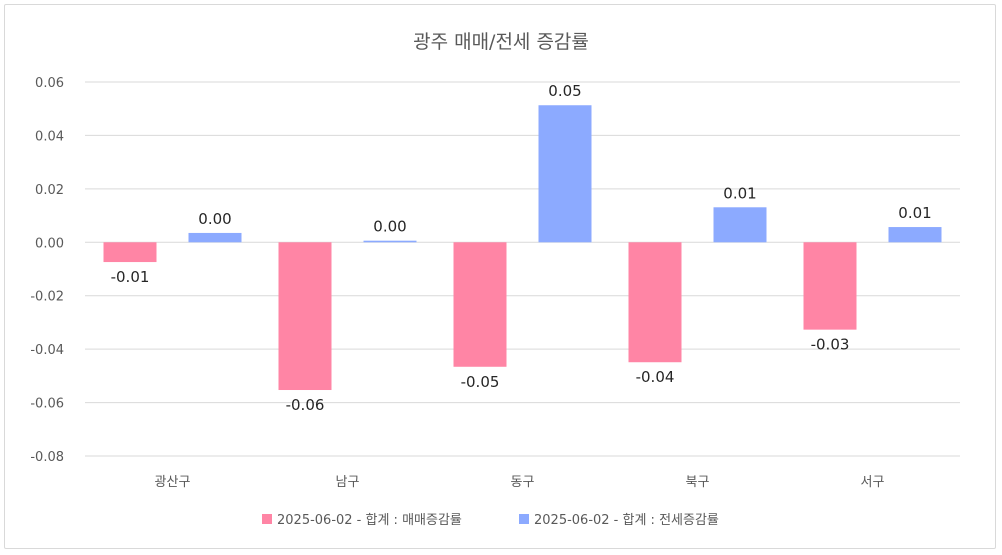 This screenshot has height=555, width=1002. I want to click on data-label: -0.01, so click(130, 277).